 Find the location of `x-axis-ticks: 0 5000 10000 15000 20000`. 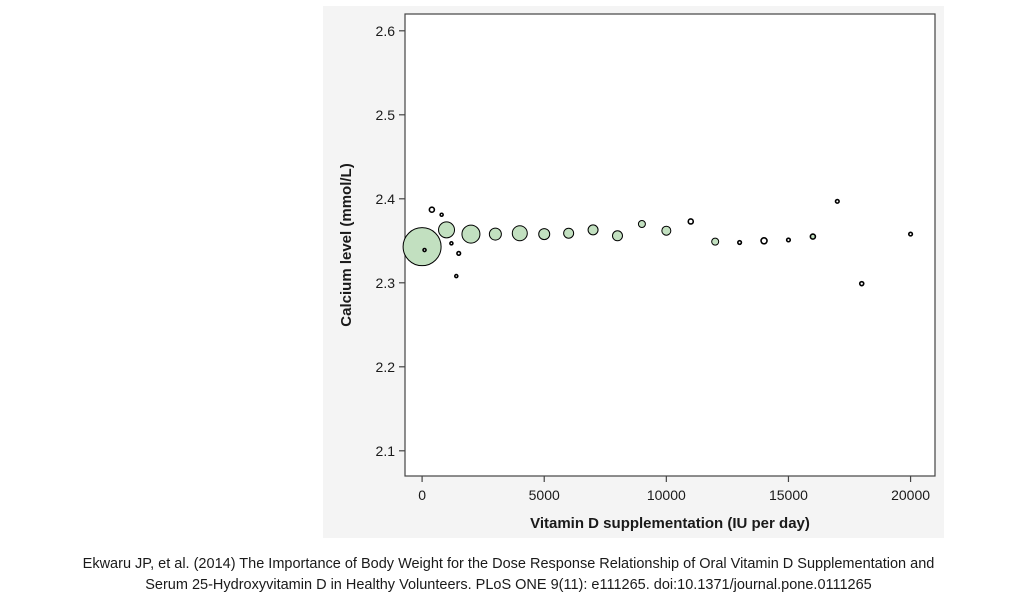

x-axis-ticks: 0 5000 10000 15000 20000 is located at coordinates (674, 489).